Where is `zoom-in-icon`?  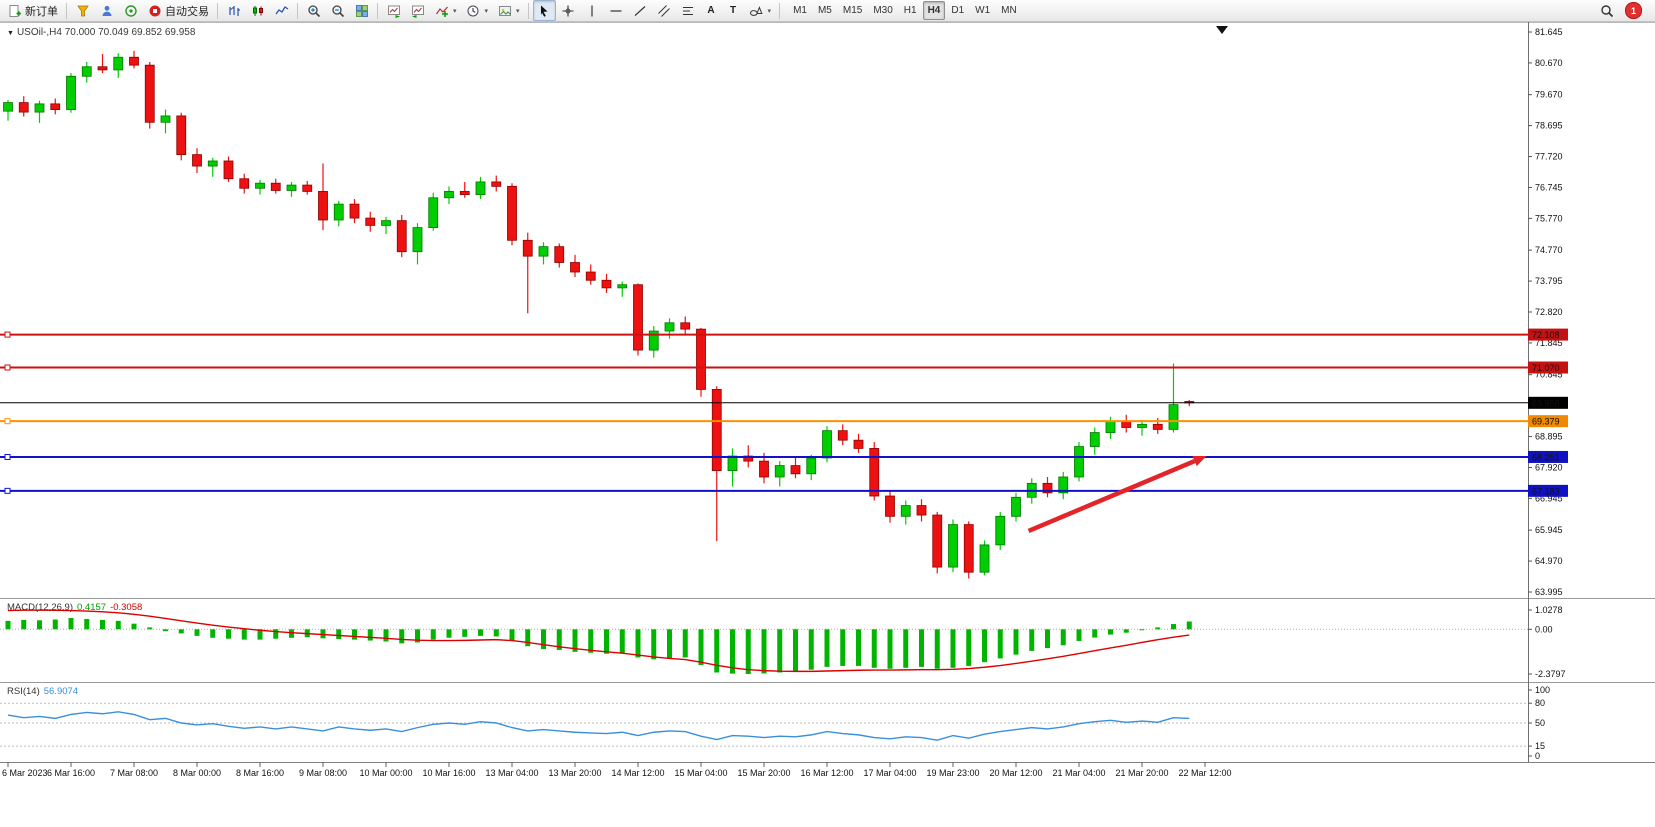 zoom-in-icon is located at coordinates (313, 10).